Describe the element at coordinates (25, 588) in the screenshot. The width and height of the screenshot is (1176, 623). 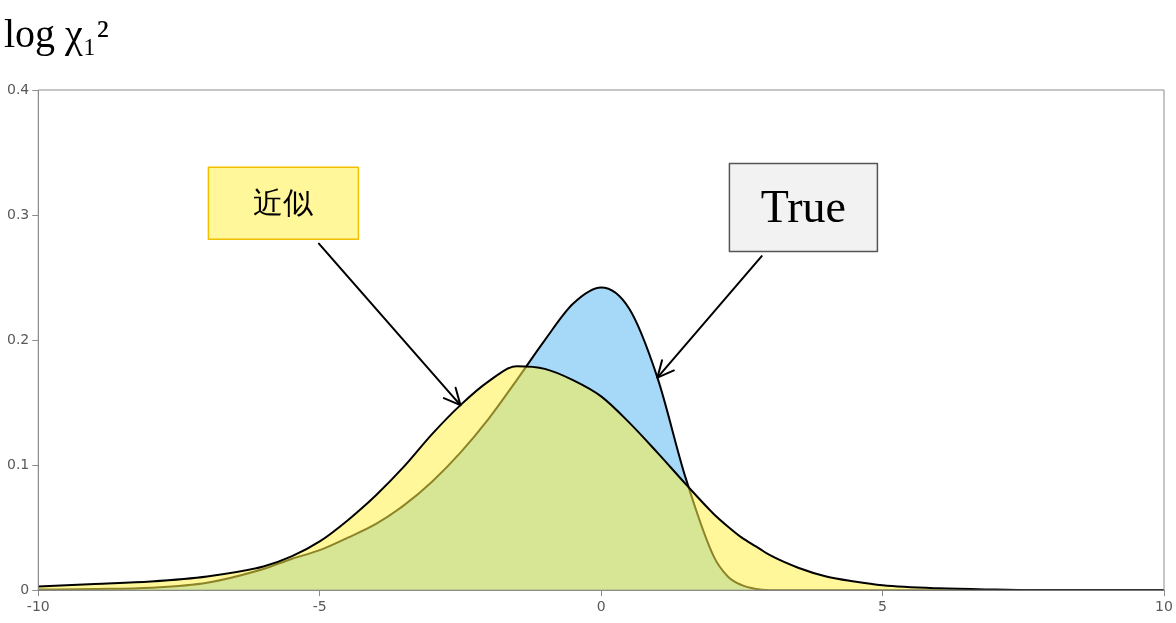
I see `y-tick-label: 0` at that location.